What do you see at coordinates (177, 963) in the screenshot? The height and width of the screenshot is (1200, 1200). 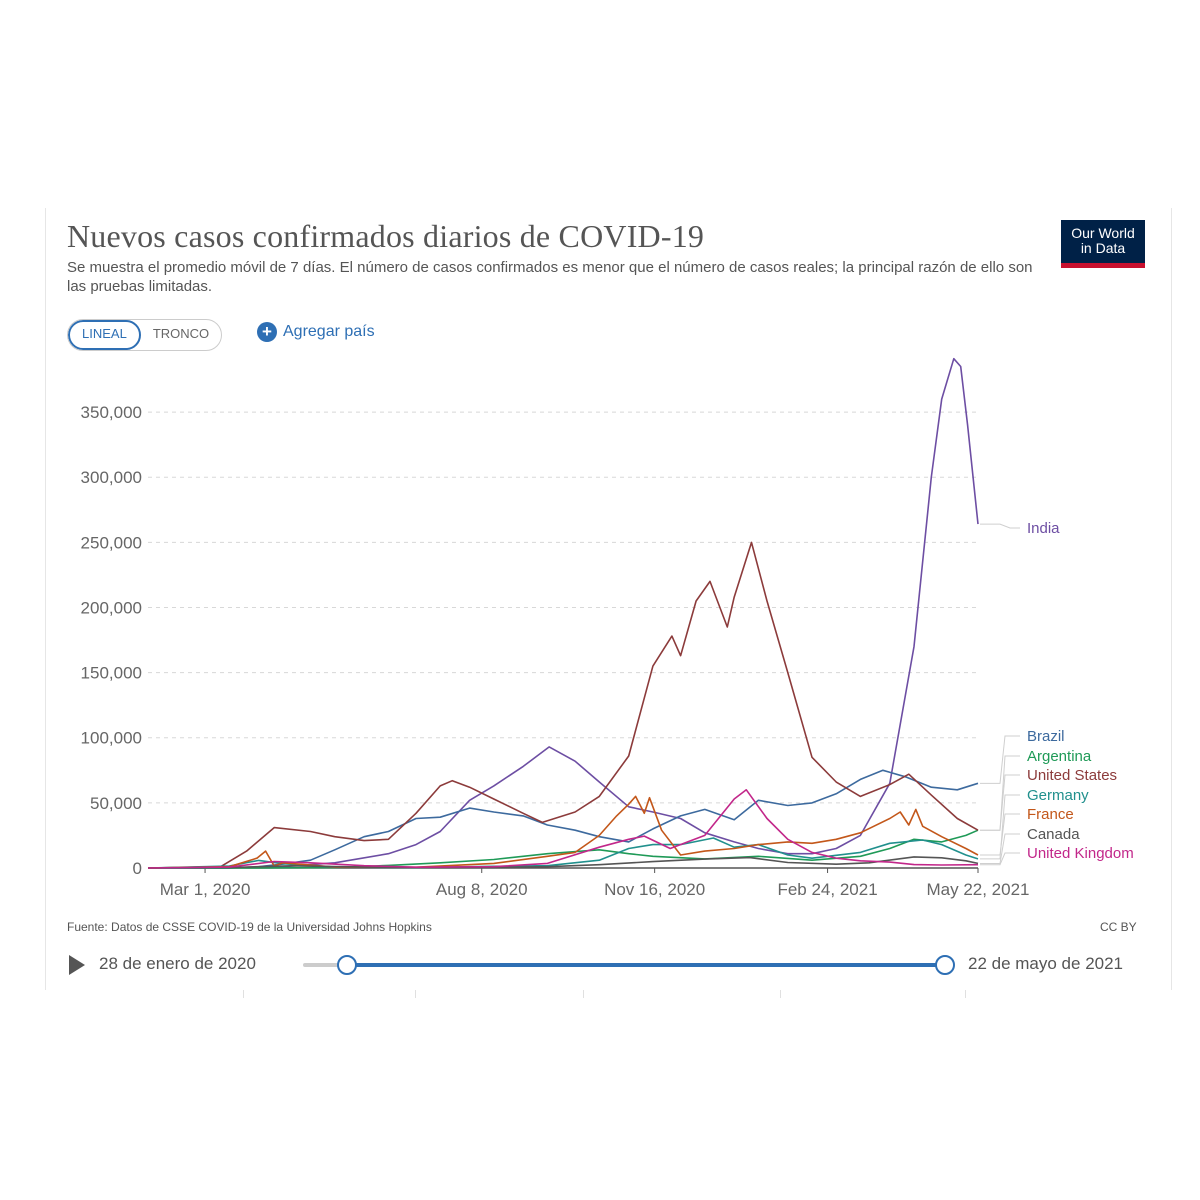 I see `timeline-start-label: 28 de enero de 2020` at bounding box center [177, 963].